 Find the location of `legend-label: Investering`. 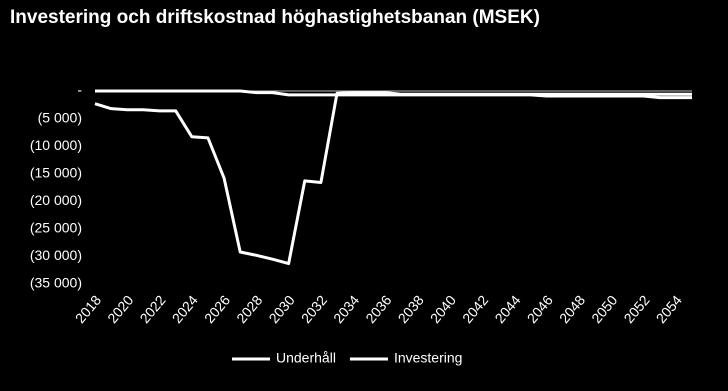

legend-label: Investering is located at coordinates (428, 358).